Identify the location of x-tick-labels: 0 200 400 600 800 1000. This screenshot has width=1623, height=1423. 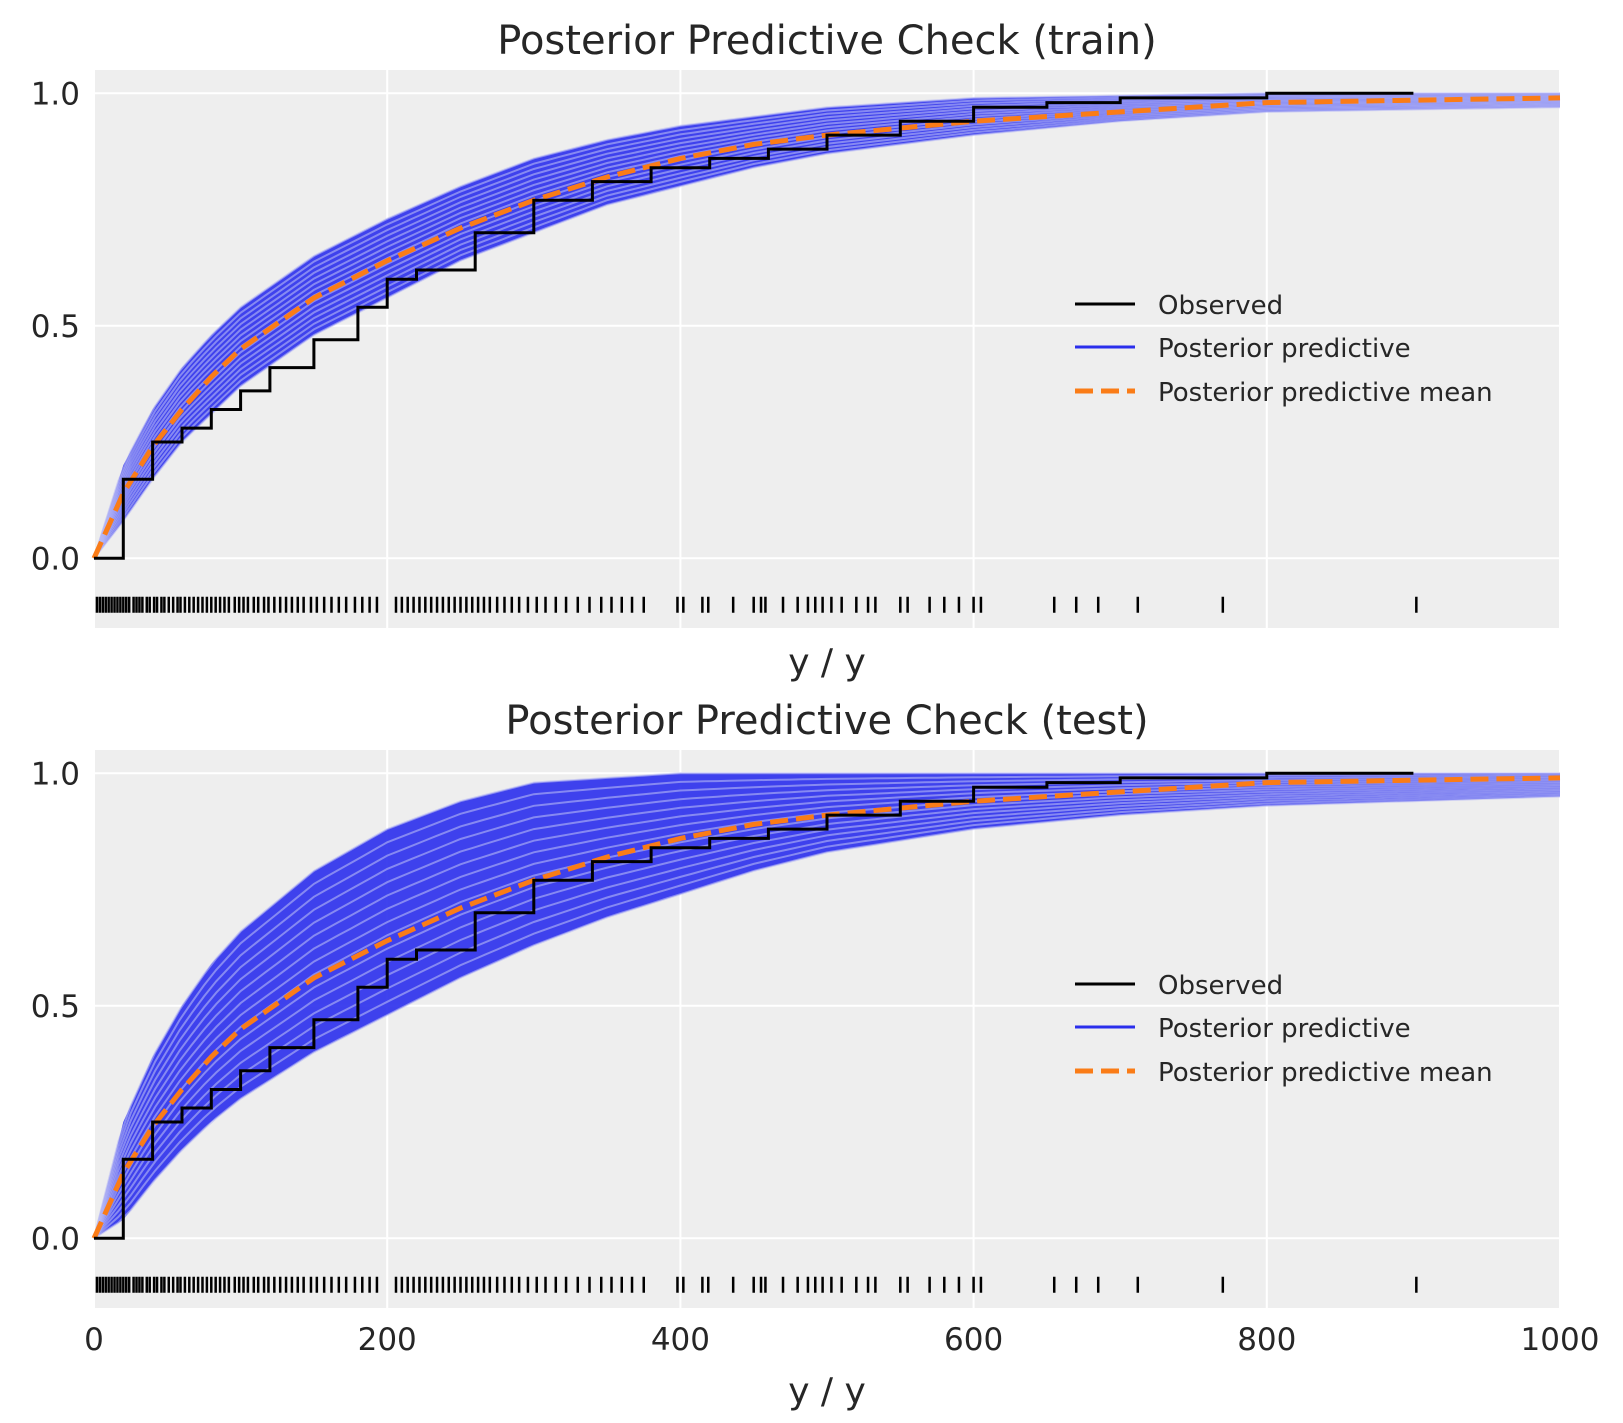
(841, 1340).